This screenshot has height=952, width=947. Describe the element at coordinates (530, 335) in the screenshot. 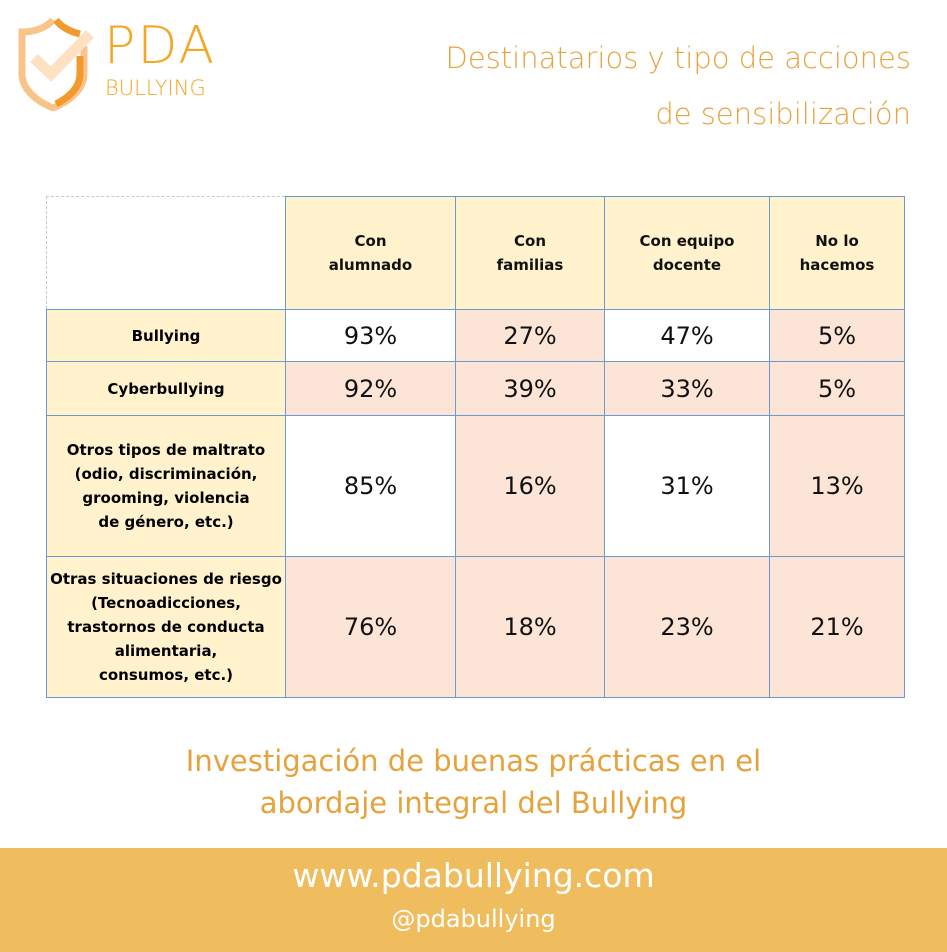

I see `table-cell: 27%` at that location.